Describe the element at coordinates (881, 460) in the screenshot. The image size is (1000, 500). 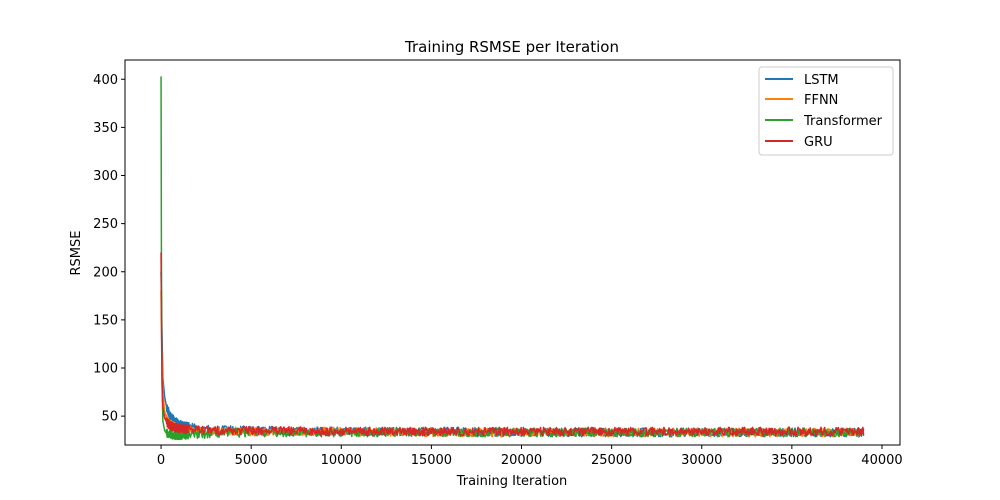
I see `x-tick-label: 40000` at that location.